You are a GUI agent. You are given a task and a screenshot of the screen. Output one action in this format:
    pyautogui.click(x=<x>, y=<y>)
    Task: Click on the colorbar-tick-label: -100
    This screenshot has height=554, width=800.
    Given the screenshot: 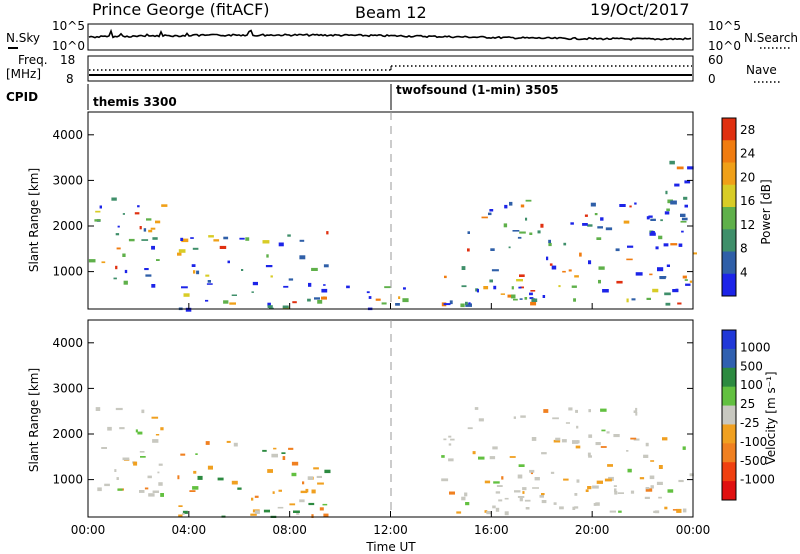 What is the action you would take?
    pyautogui.click(x=753, y=442)
    